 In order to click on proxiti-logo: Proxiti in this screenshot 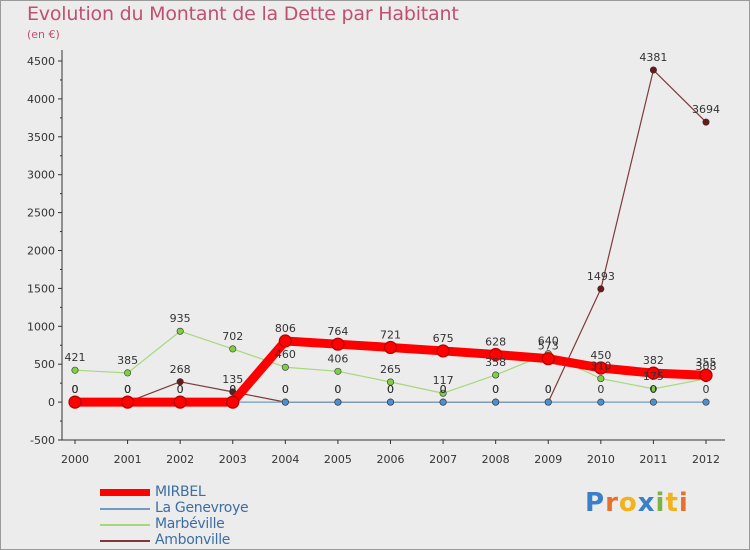, I will do `click(637, 503)`.